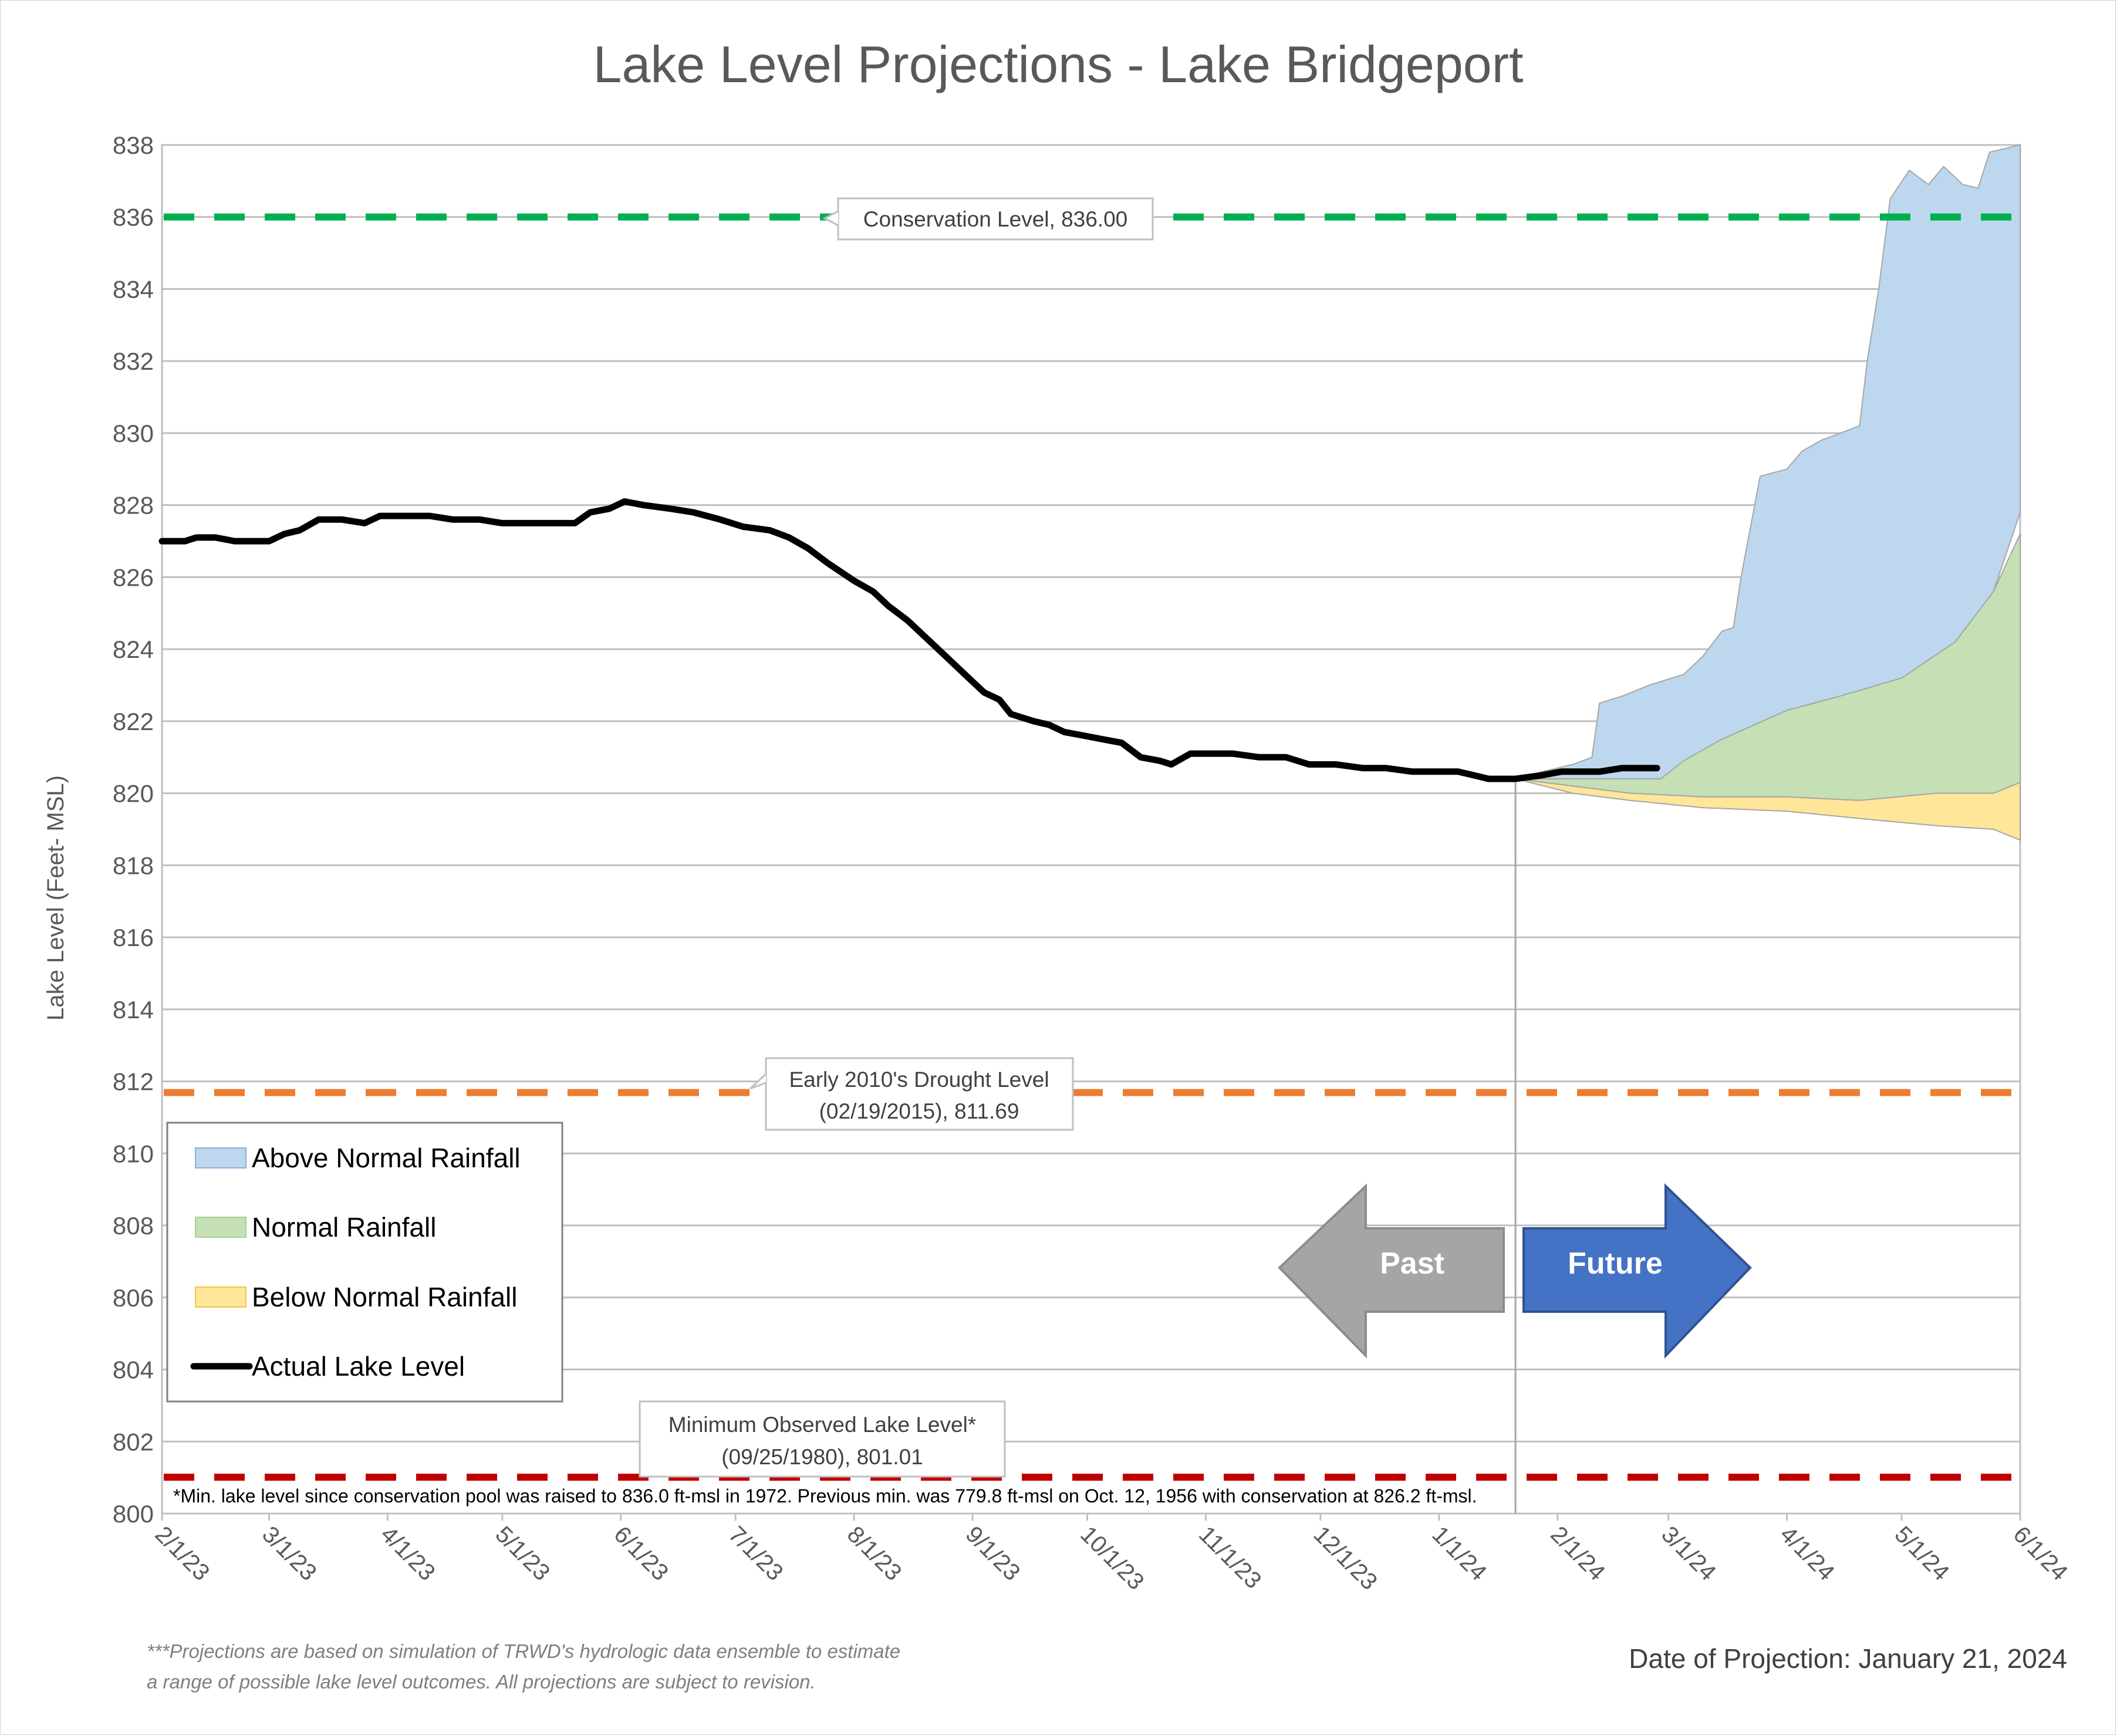 Image resolution: width=2117 pixels, height=1736 pixels. I want to click on x-tick-label-2: 4/1/23, so click(408, 1554).